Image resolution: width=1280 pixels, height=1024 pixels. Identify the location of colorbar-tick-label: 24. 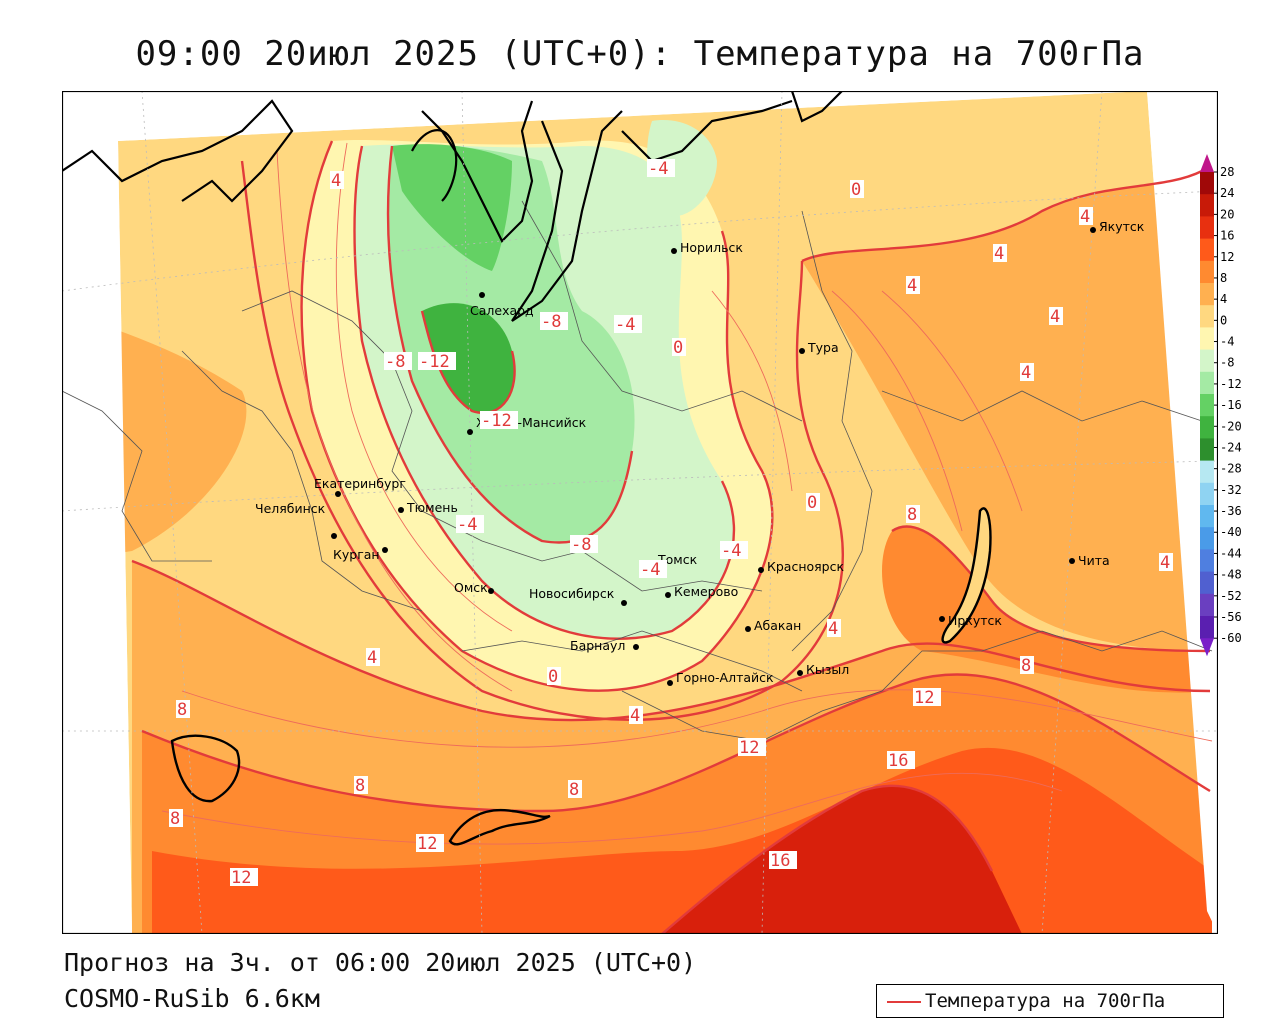
(1227, 193).